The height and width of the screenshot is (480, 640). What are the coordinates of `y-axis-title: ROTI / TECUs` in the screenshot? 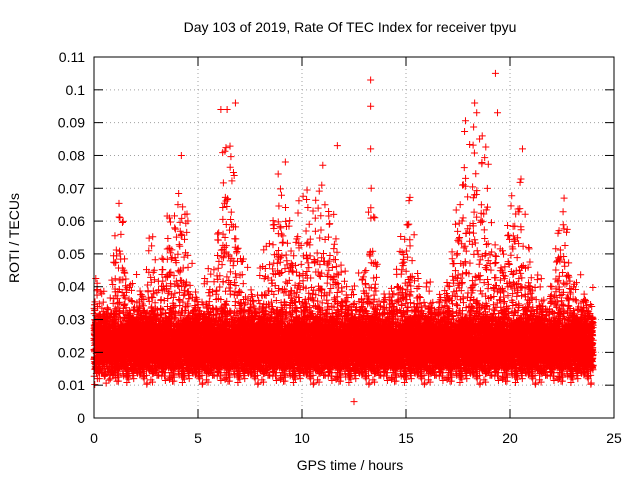 It's located at (14, 238).